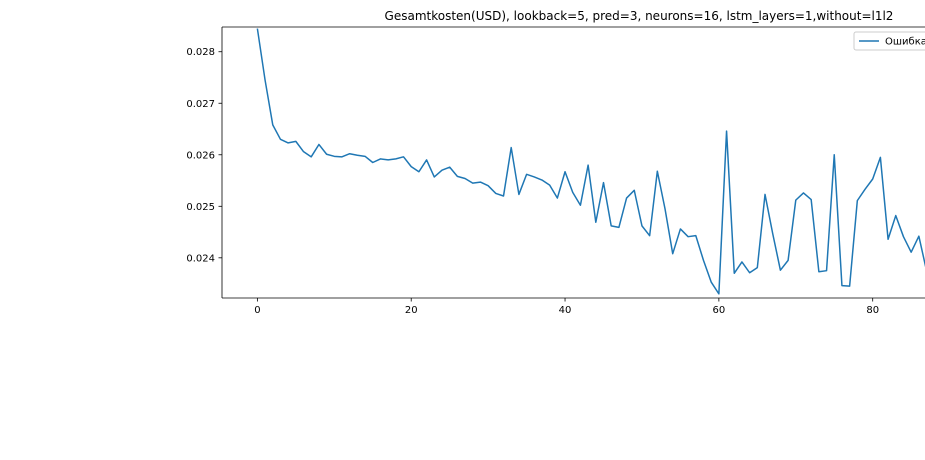  Describe the element at coordinates (200, 104) in the screenshot. I see `y-tick-label: 0.027` at that location.